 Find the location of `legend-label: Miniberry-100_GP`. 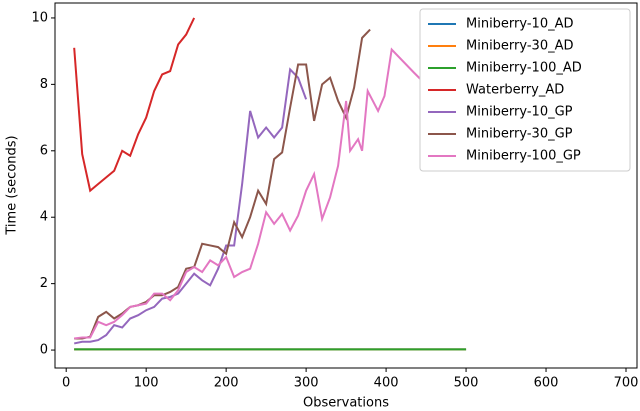

legend-label: Miniberry-100_GP is located at coordinates (523, 156).